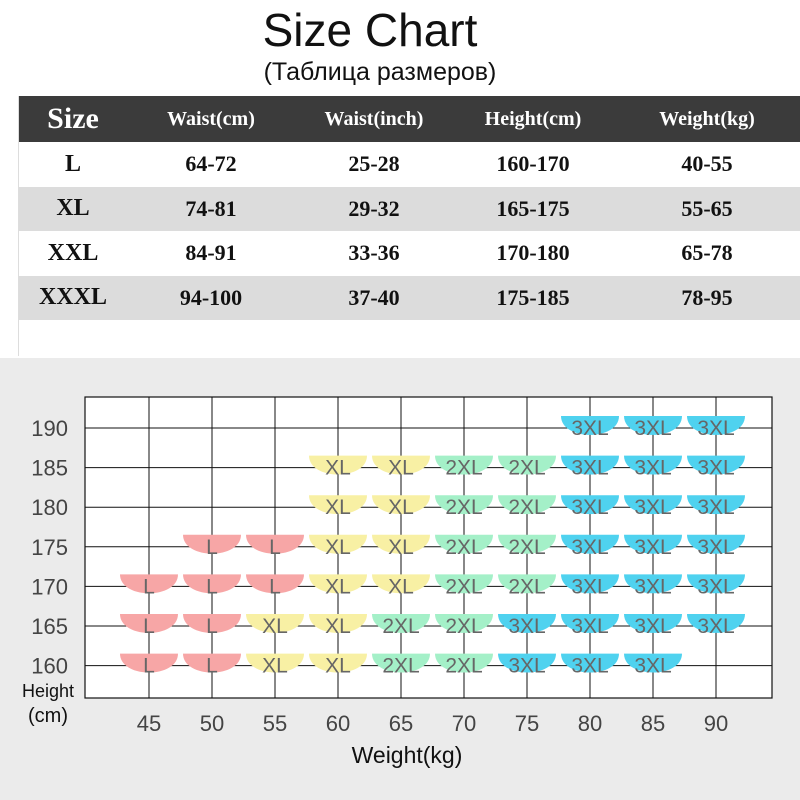 Image resolution: width=800 pixels, height=800 pixels. Describe the element at coordinates (374, 119) in the screenshot. I see `header-waist-inch: Waist(inch)` at that location.